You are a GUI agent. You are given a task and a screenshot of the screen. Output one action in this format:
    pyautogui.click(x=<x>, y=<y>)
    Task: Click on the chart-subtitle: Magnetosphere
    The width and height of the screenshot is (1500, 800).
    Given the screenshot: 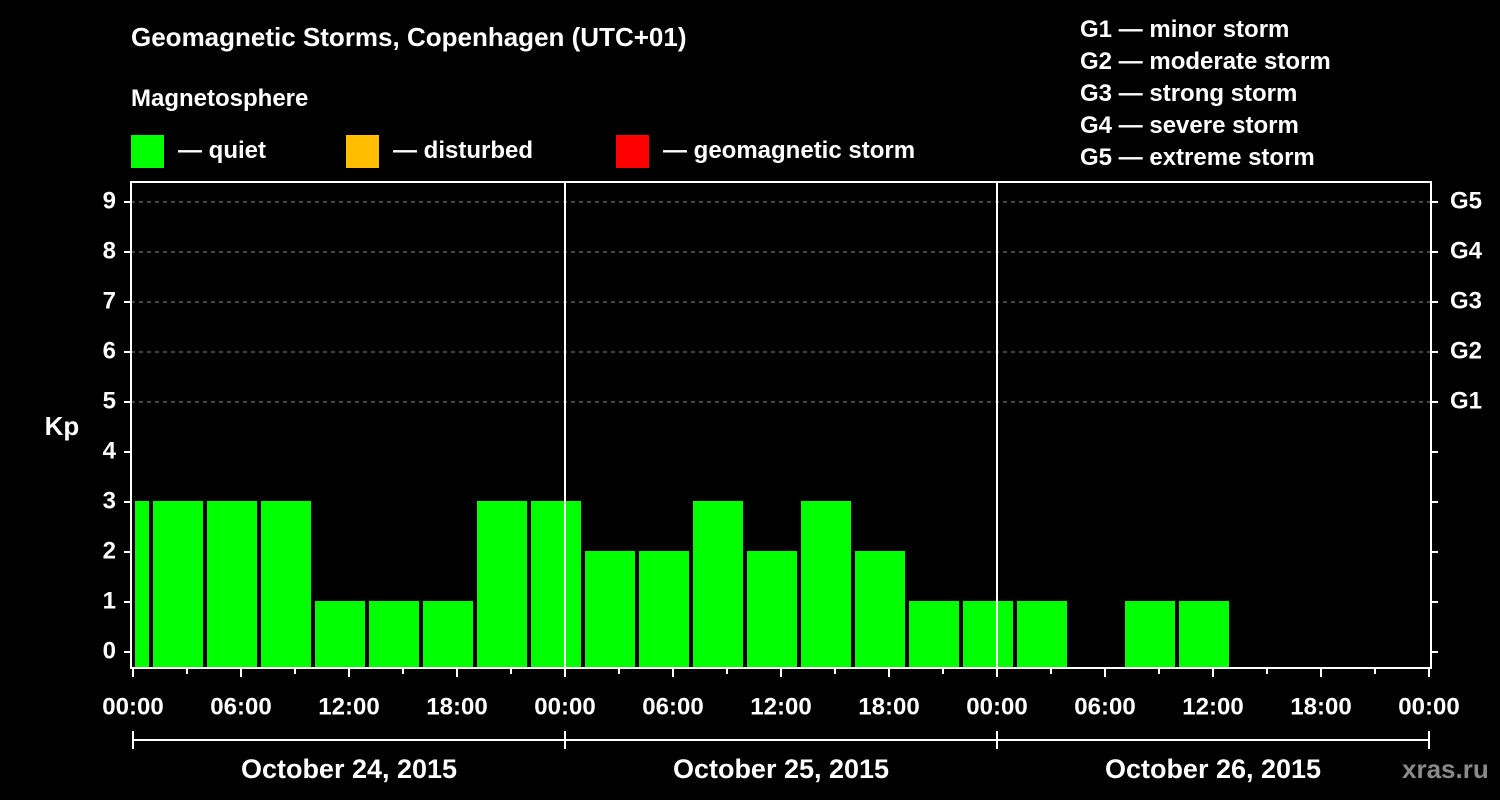 What is the action you would take?
    pyautogui.click(x=220, y=98)
    